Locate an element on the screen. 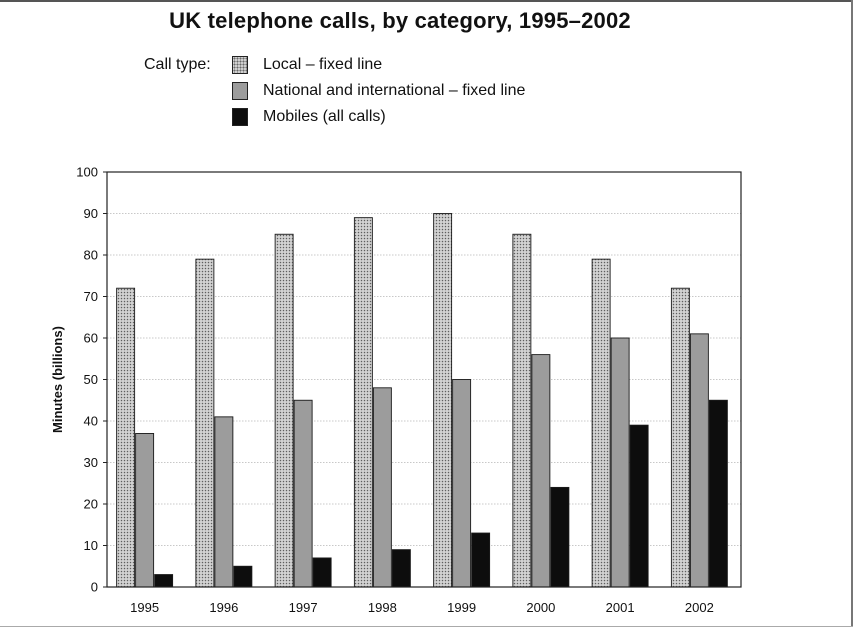  legend-swatch-local is located at coordinates (240, 65).